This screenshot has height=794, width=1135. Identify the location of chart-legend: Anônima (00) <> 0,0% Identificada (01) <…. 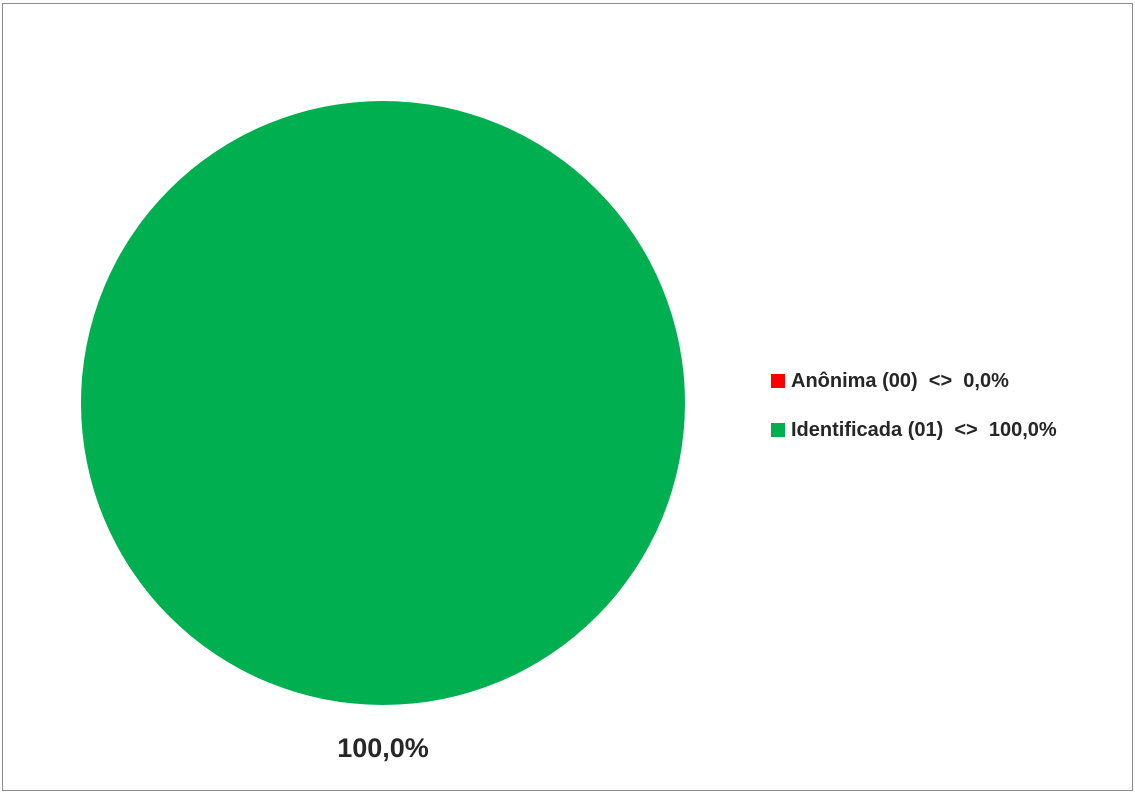
(914, 415).